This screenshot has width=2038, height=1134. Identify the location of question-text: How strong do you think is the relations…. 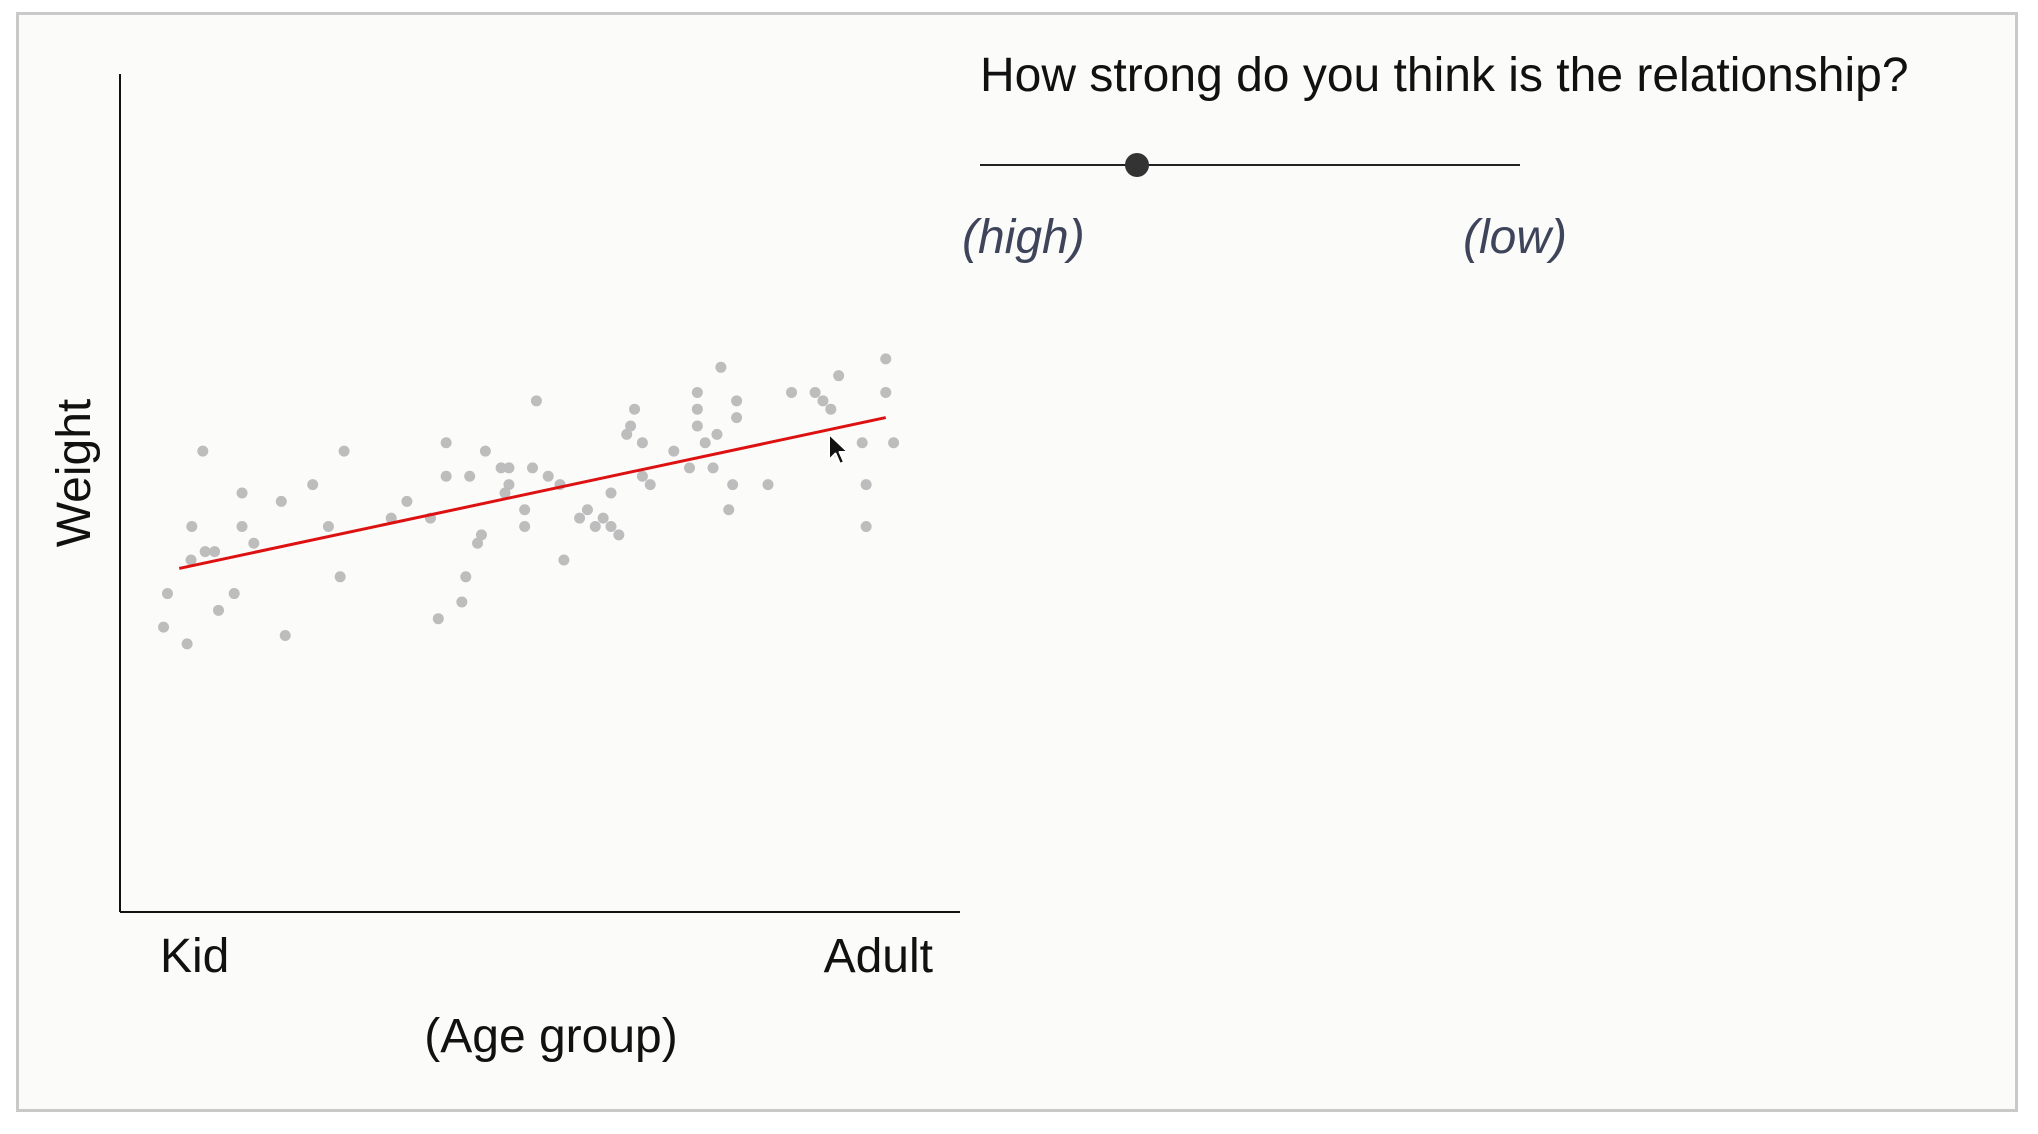
(1444, 75).